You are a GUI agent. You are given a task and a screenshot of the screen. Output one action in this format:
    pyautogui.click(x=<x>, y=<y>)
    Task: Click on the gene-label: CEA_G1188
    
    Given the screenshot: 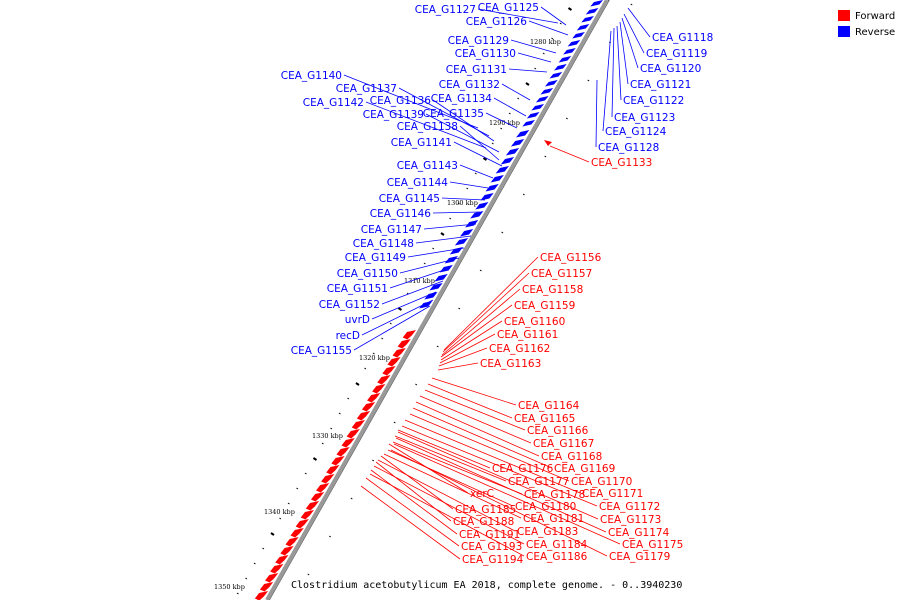 What is the action you would take?
    pyautogui.click(x=483, y=522)
    